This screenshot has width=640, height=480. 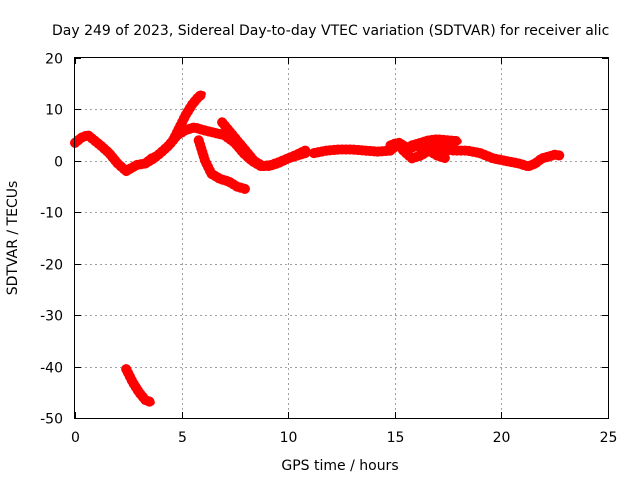 What do you see at coordinates (51, 420) in the screenshot?
I see `y-tick-label: -50` at bounding box center [51, 420].